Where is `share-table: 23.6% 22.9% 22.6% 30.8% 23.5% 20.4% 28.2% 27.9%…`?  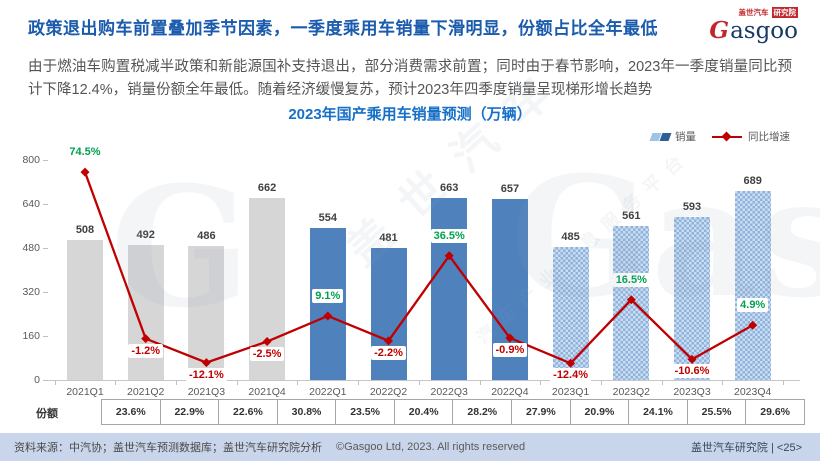
share-table: 23.6% 22.9% 22.6% 30.8% 23.5% 20.4% 28.2% 27.9%… is located at coordinates (453, 412).